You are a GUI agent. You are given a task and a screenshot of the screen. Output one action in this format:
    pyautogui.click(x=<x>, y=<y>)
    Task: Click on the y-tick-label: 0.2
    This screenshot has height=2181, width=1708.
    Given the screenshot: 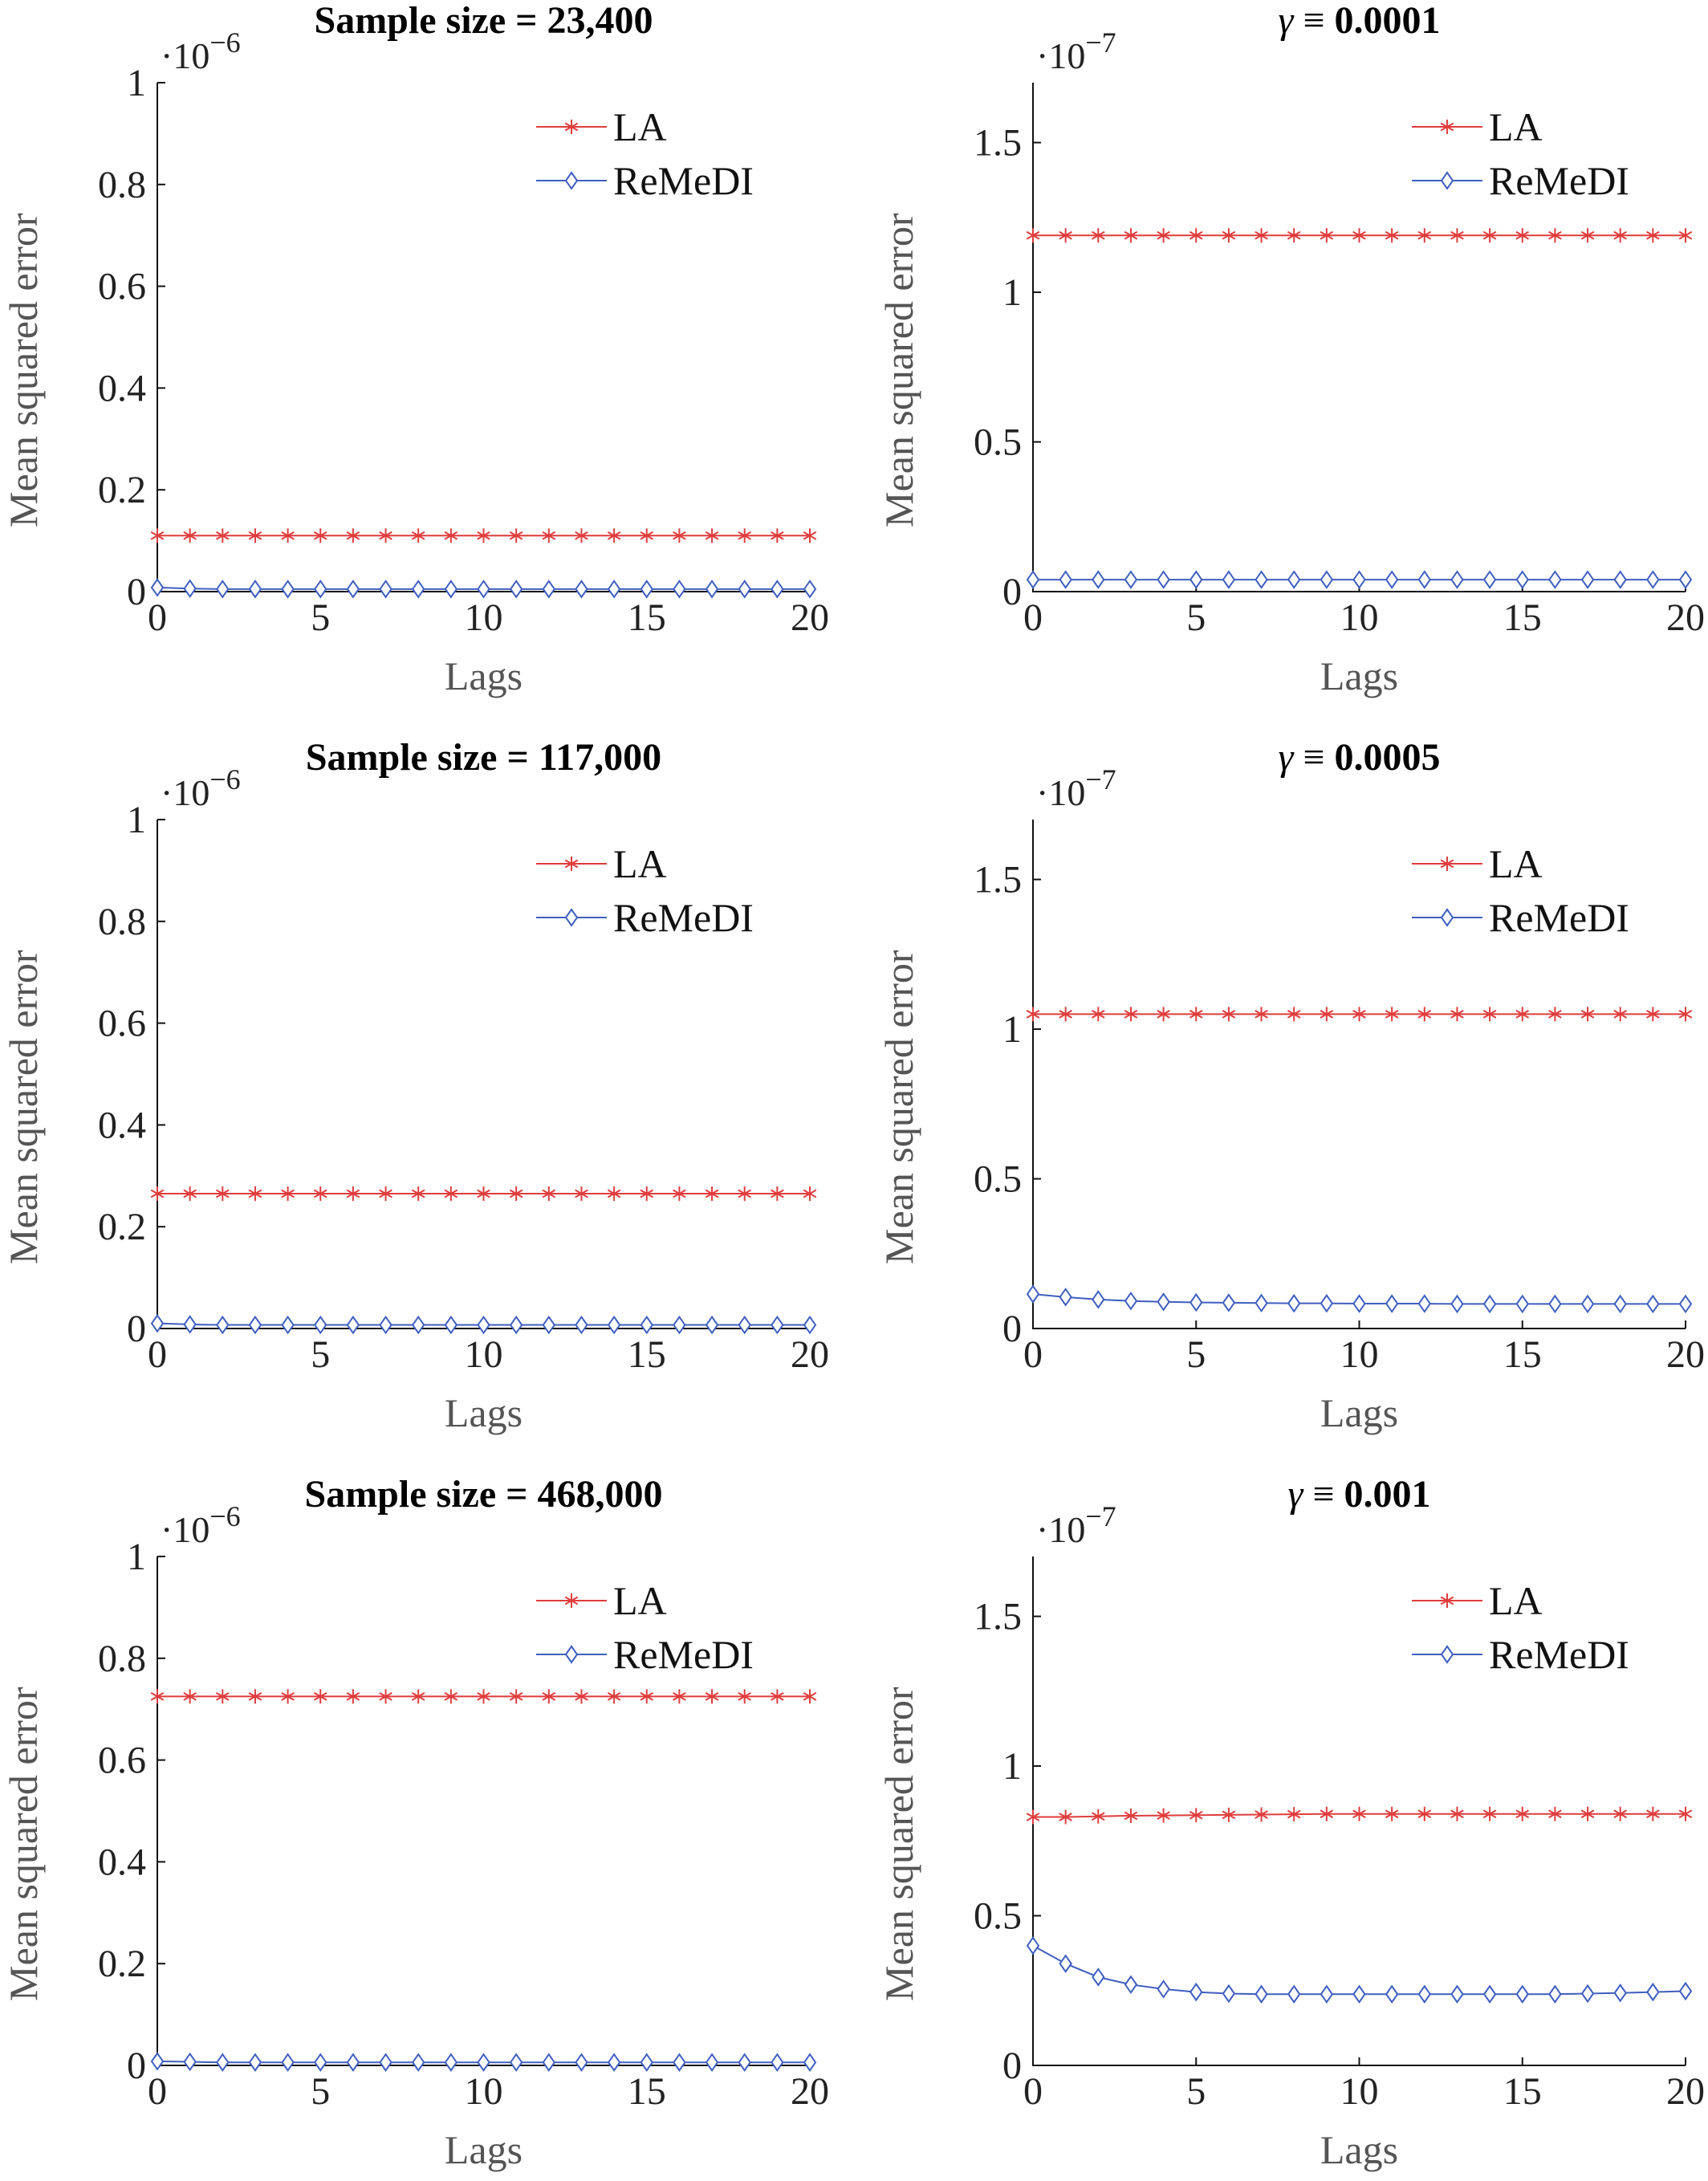 What is the action you would take?
    pyautogui.click(x=122, y=1227)
    